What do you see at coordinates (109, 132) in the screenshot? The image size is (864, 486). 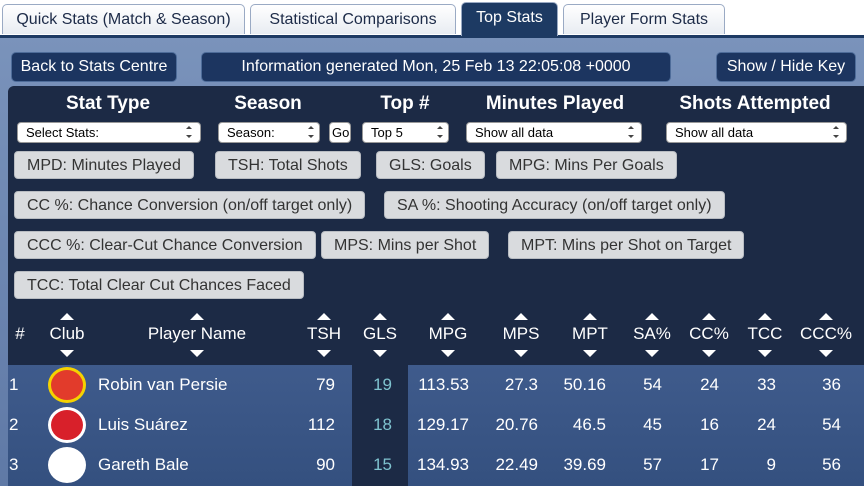 I see `select: Select Stats:` at bounding box center [109, 132].